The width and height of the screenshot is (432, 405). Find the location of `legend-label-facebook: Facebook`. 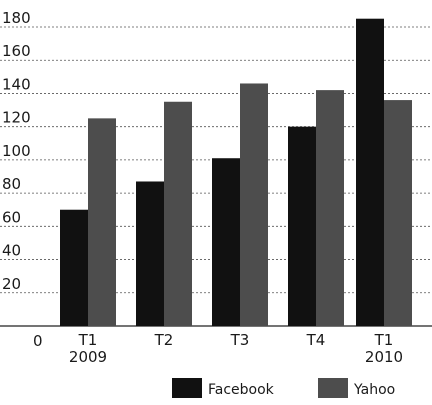

legend-label-facebook: Facebook is located at coordinates (241, 390).